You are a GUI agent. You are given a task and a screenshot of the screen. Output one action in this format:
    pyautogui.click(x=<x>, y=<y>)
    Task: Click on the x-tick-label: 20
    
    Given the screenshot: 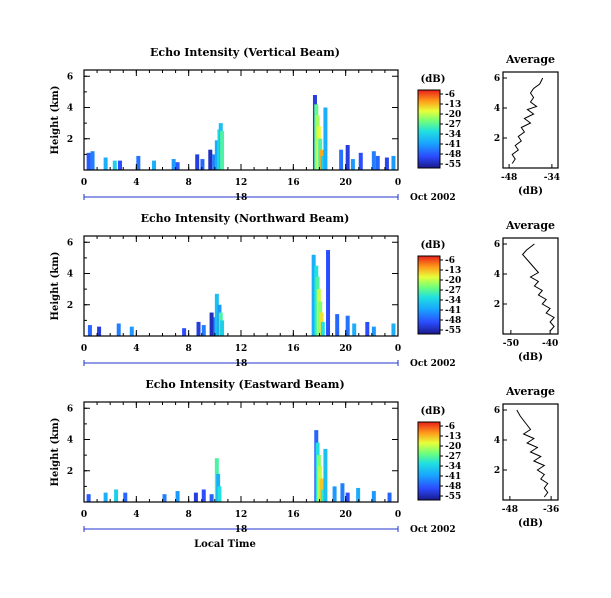 What is the action you would take?
    pyautogui.click(x=345, y=515)
    